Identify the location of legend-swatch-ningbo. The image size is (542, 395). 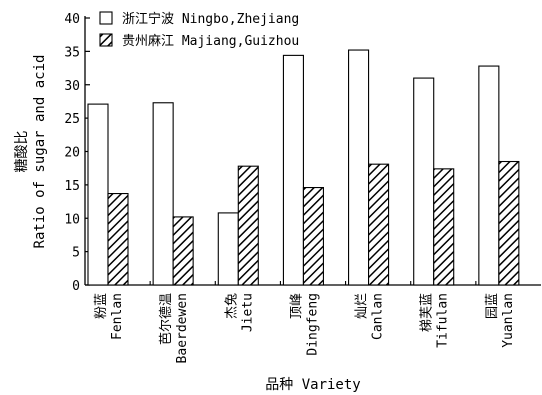
(106, 18).